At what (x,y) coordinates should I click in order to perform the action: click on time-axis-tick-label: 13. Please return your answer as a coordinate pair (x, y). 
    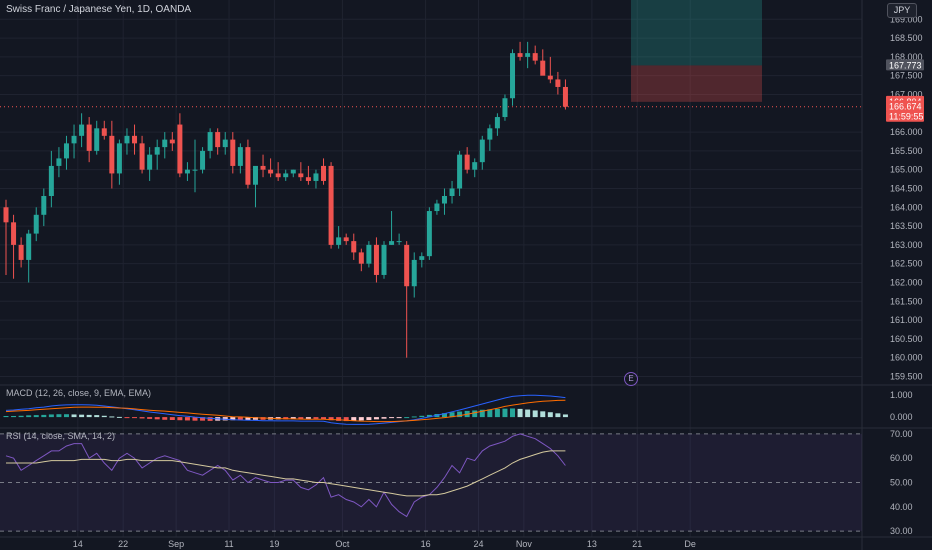
    Looking at the image, I should click on (592, 544).